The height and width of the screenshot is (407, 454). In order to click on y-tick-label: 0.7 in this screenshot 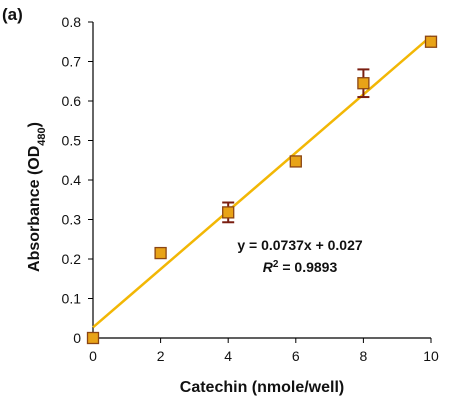, I will do `click(72, 62)`.